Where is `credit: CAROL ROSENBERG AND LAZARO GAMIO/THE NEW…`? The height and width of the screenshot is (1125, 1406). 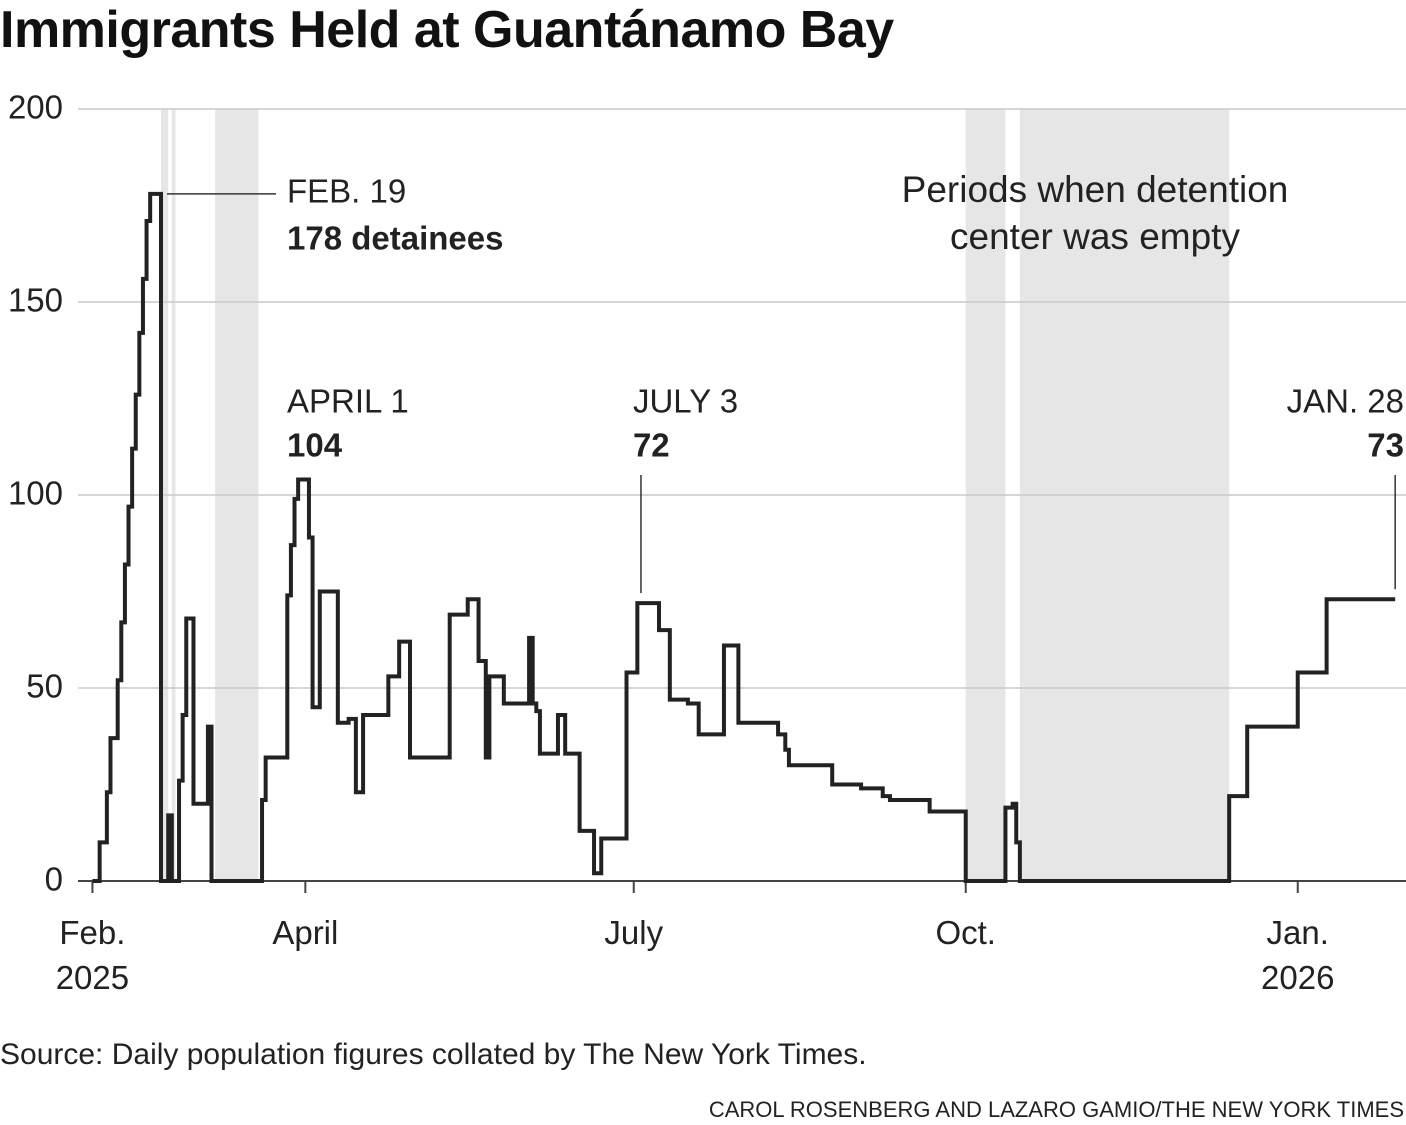
credit: CAROL ROSENBERG AND LAZARO GAMIO/THE NEW… is located at coordinates (1056, 1109).